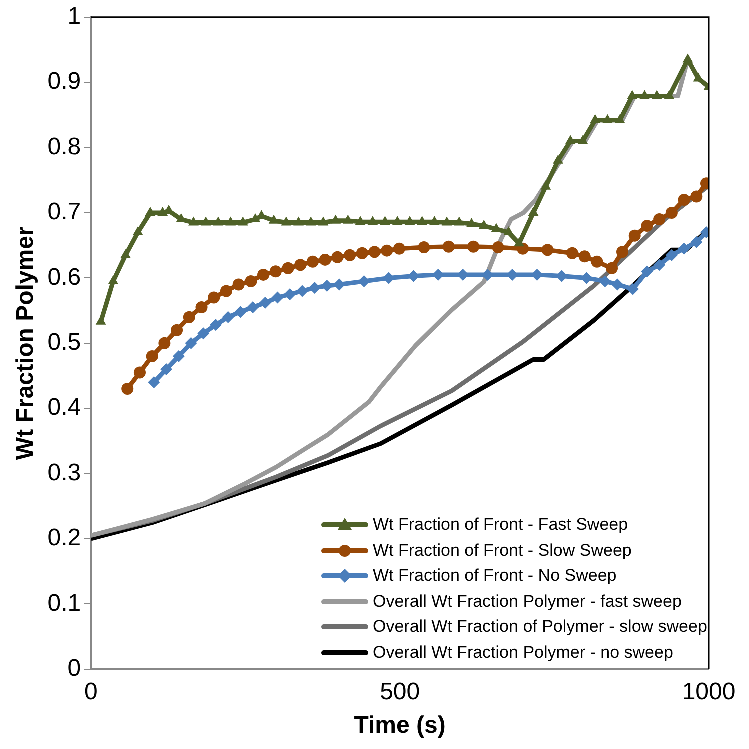  Describe the element at coordinates (65, 146) in the screenshot. I see `y-tick-label: 0.8` at that location.